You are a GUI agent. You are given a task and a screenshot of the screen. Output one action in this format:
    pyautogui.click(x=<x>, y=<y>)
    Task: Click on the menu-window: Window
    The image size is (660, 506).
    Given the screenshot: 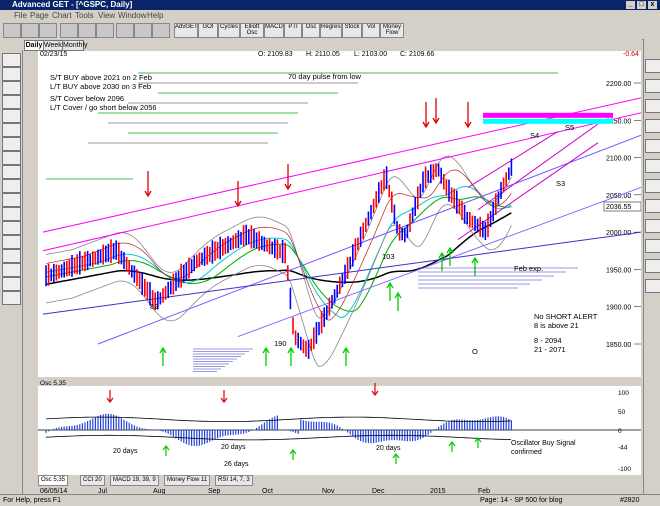 What is the action you would take?
    pyautogui.click(x=132, y=15)
    